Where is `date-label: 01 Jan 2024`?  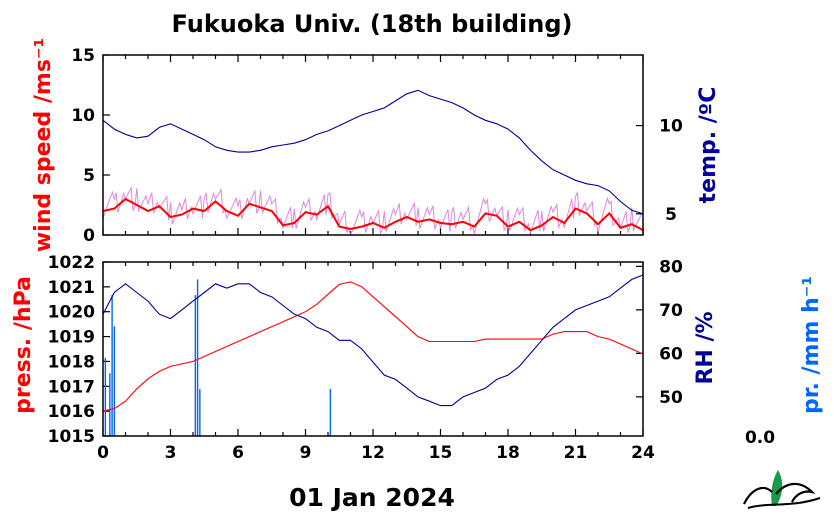
date-label: 01 Jan 2024 is located at coordinates (372, 497).